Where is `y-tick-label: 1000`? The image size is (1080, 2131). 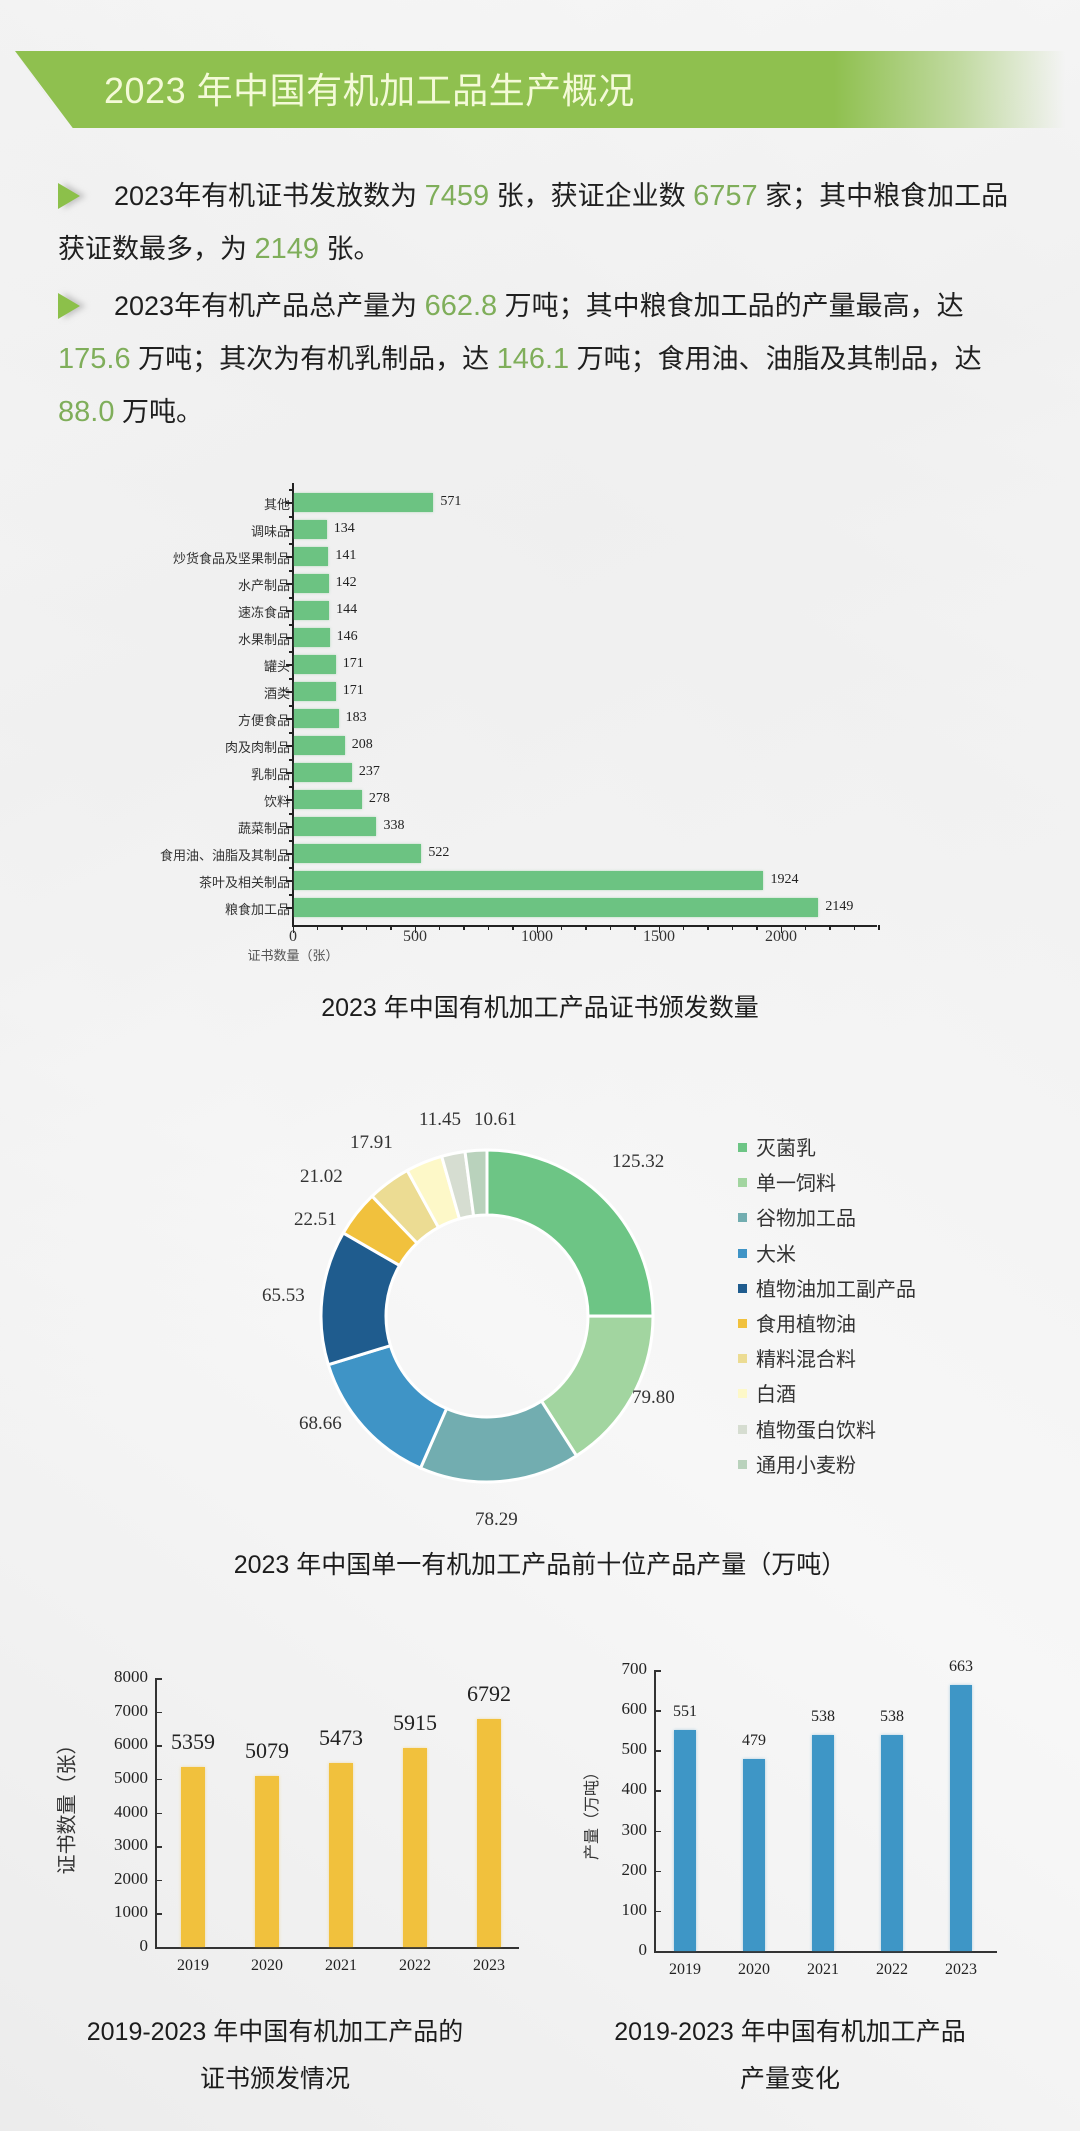
y-tick-label: 1000 is located at coordinates (131, 1912).